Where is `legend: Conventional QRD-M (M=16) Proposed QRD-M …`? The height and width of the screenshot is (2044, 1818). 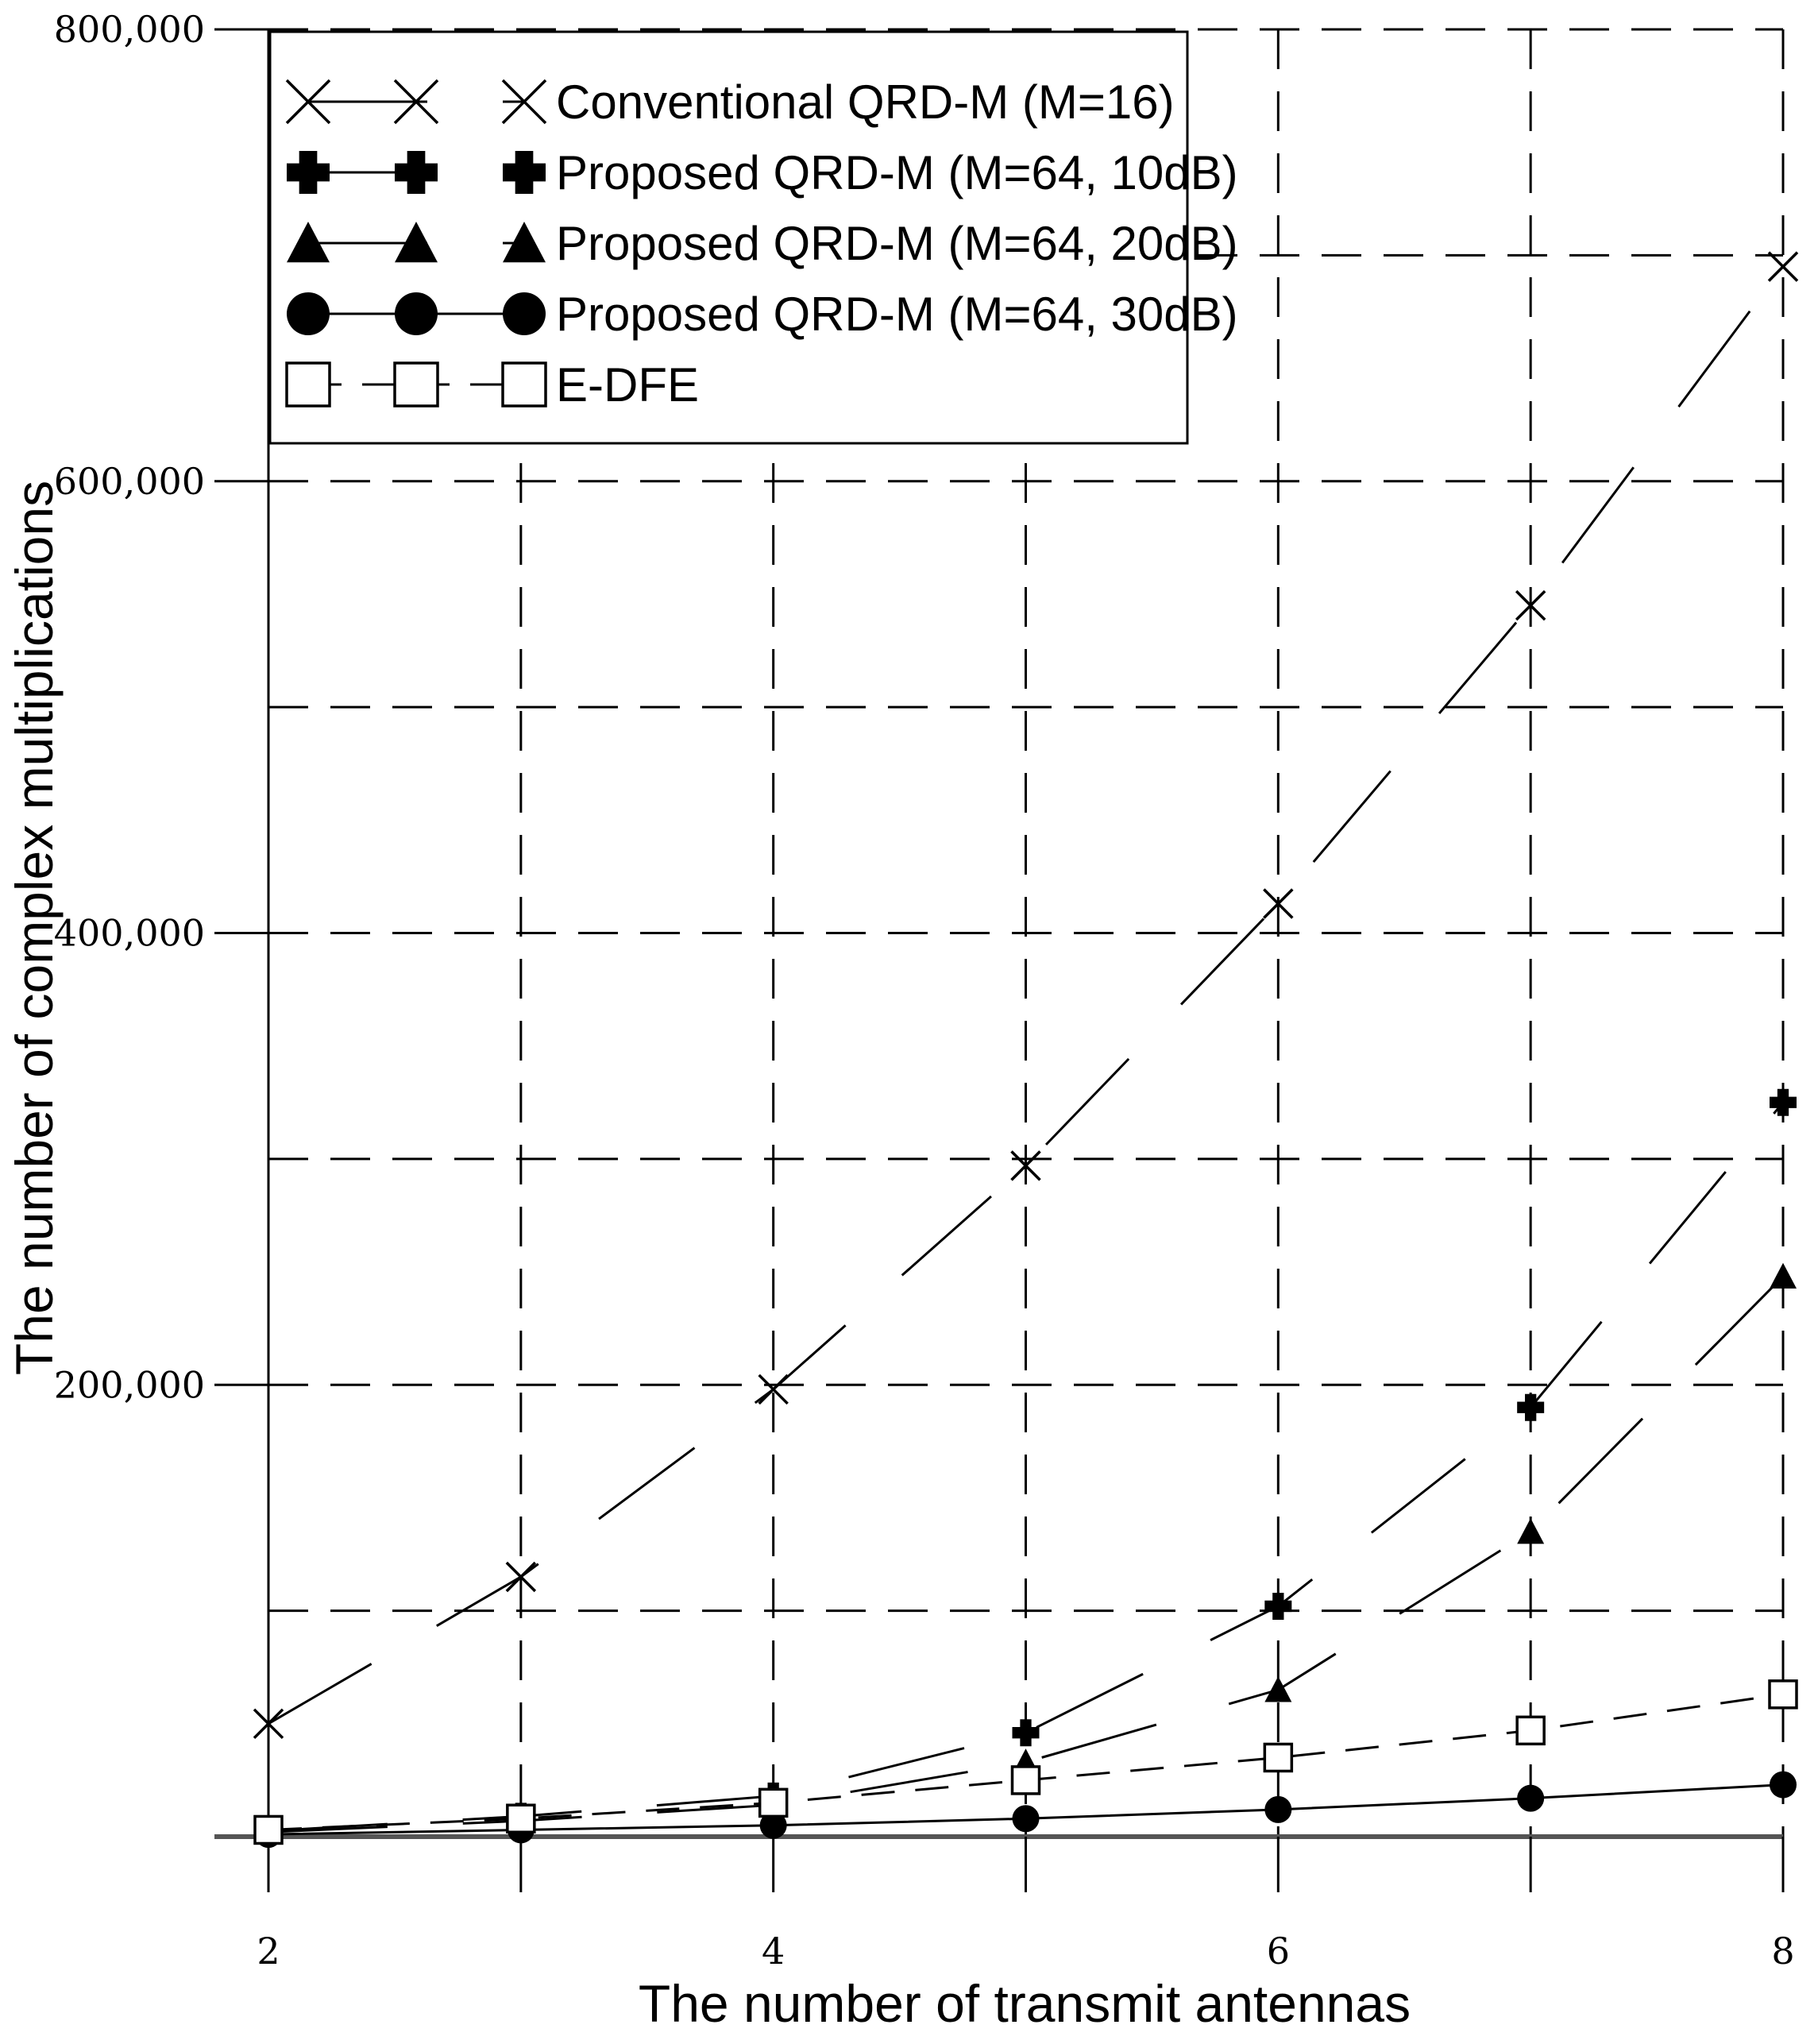 legend: Conventional QRD-M (M=16) Proposed QRD-M … is located at coordinates (753, 237).